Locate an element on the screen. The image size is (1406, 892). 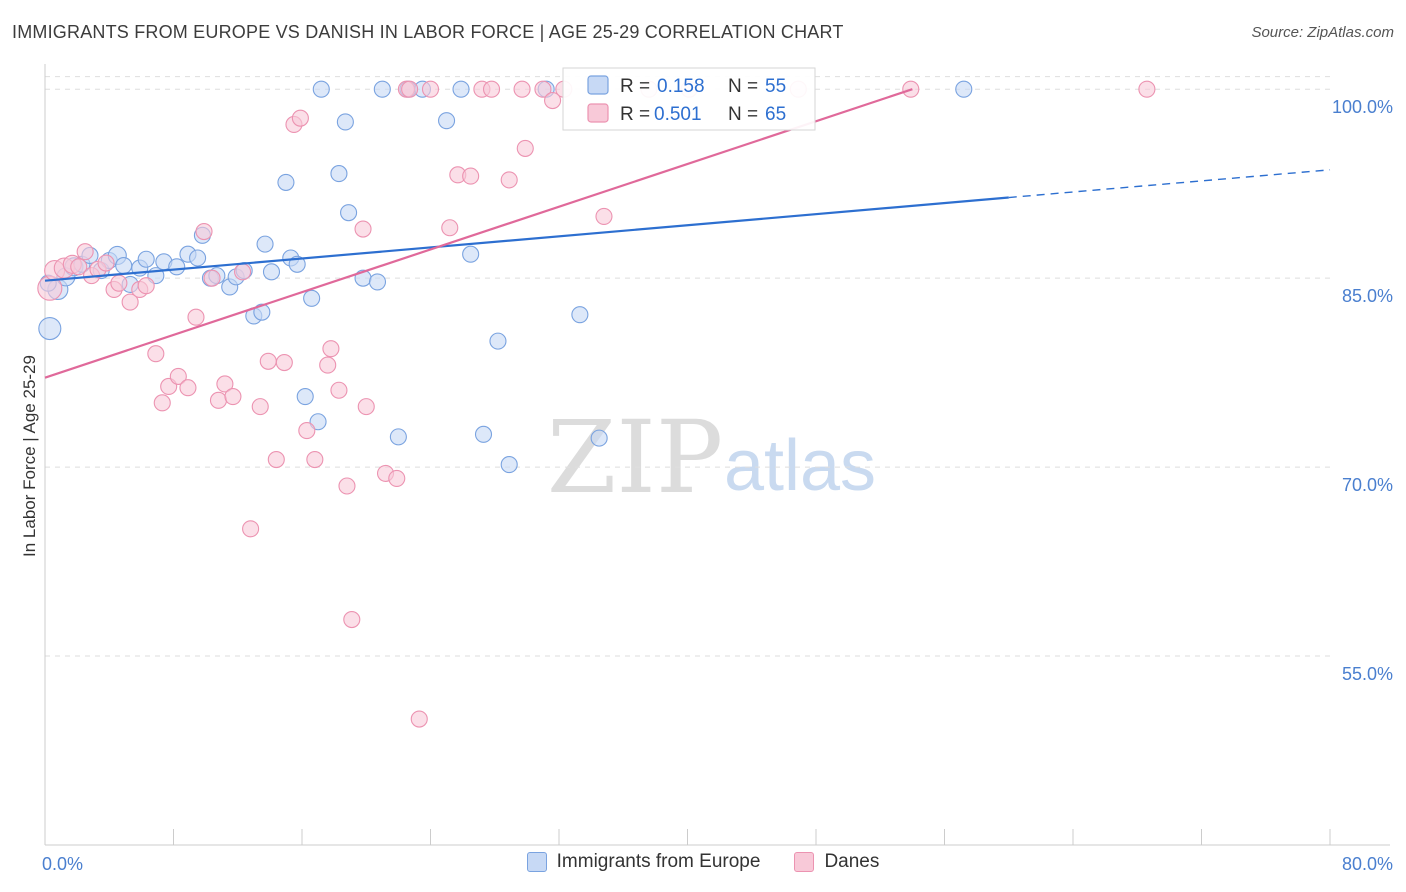
legend-r-value-danes: 0.501 is located at coordinates (678, 114).